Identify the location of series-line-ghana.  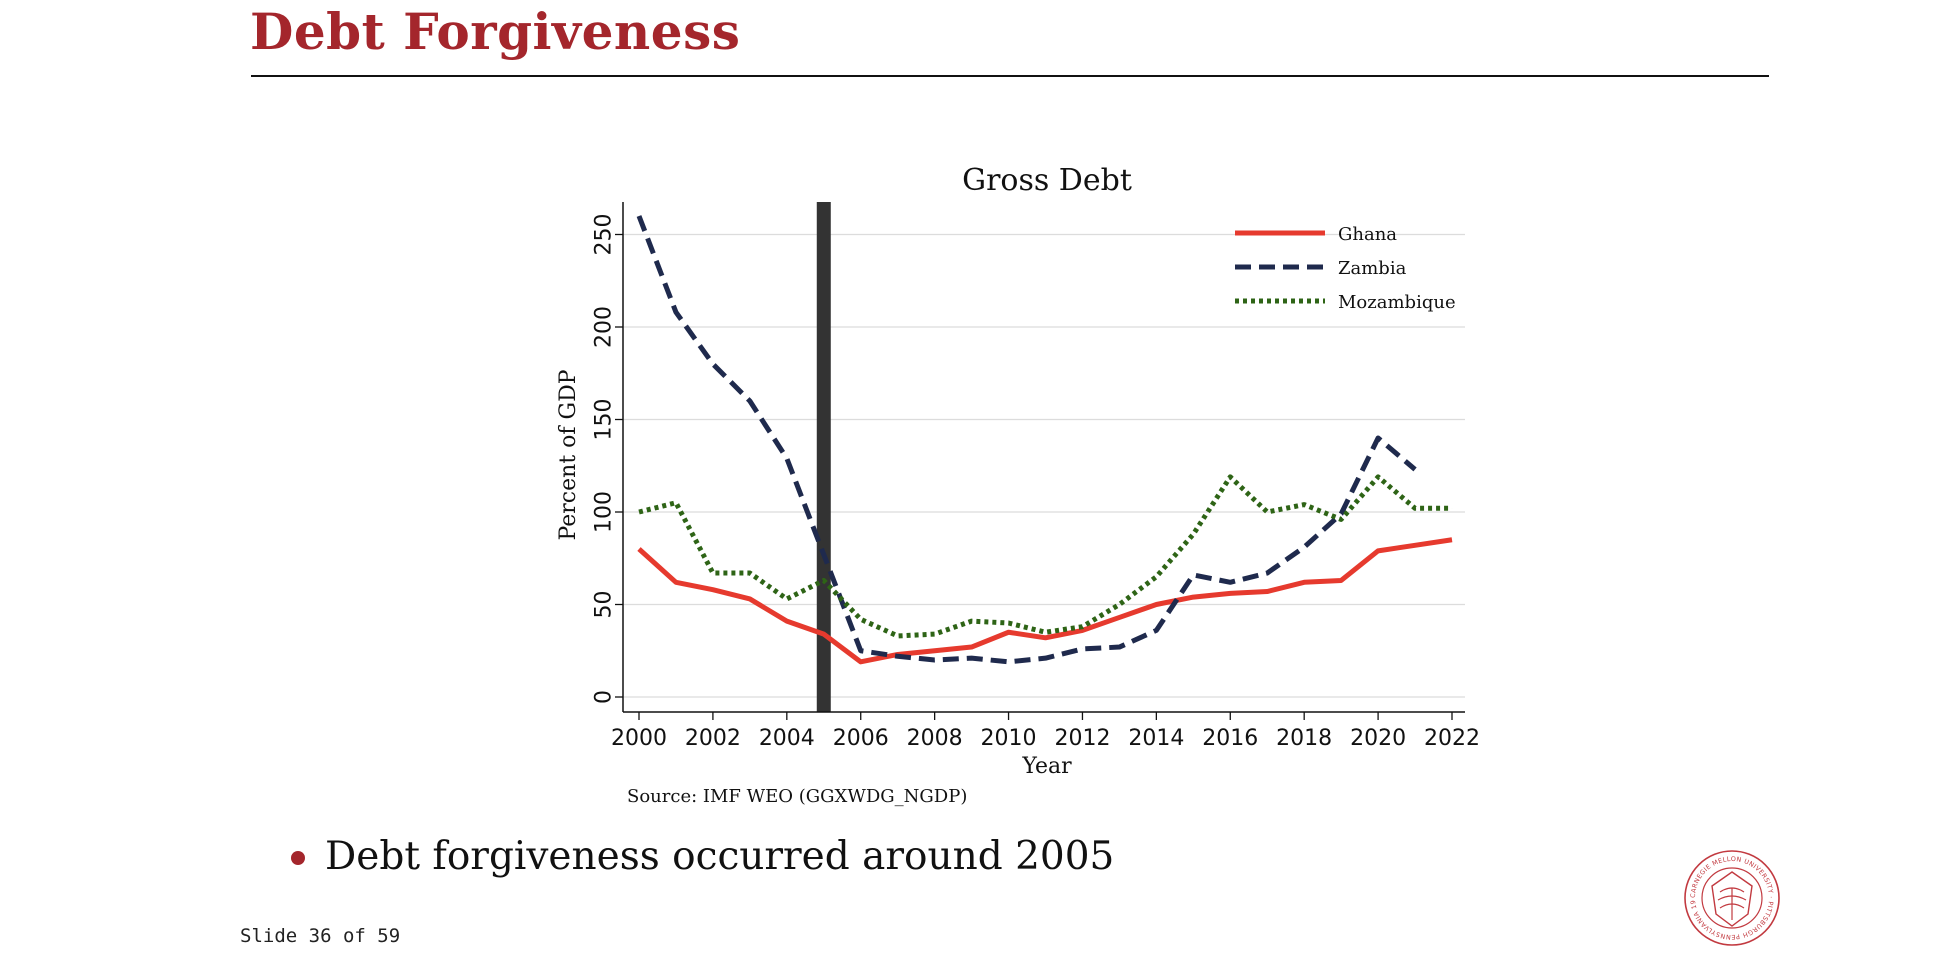
(1045, 601).